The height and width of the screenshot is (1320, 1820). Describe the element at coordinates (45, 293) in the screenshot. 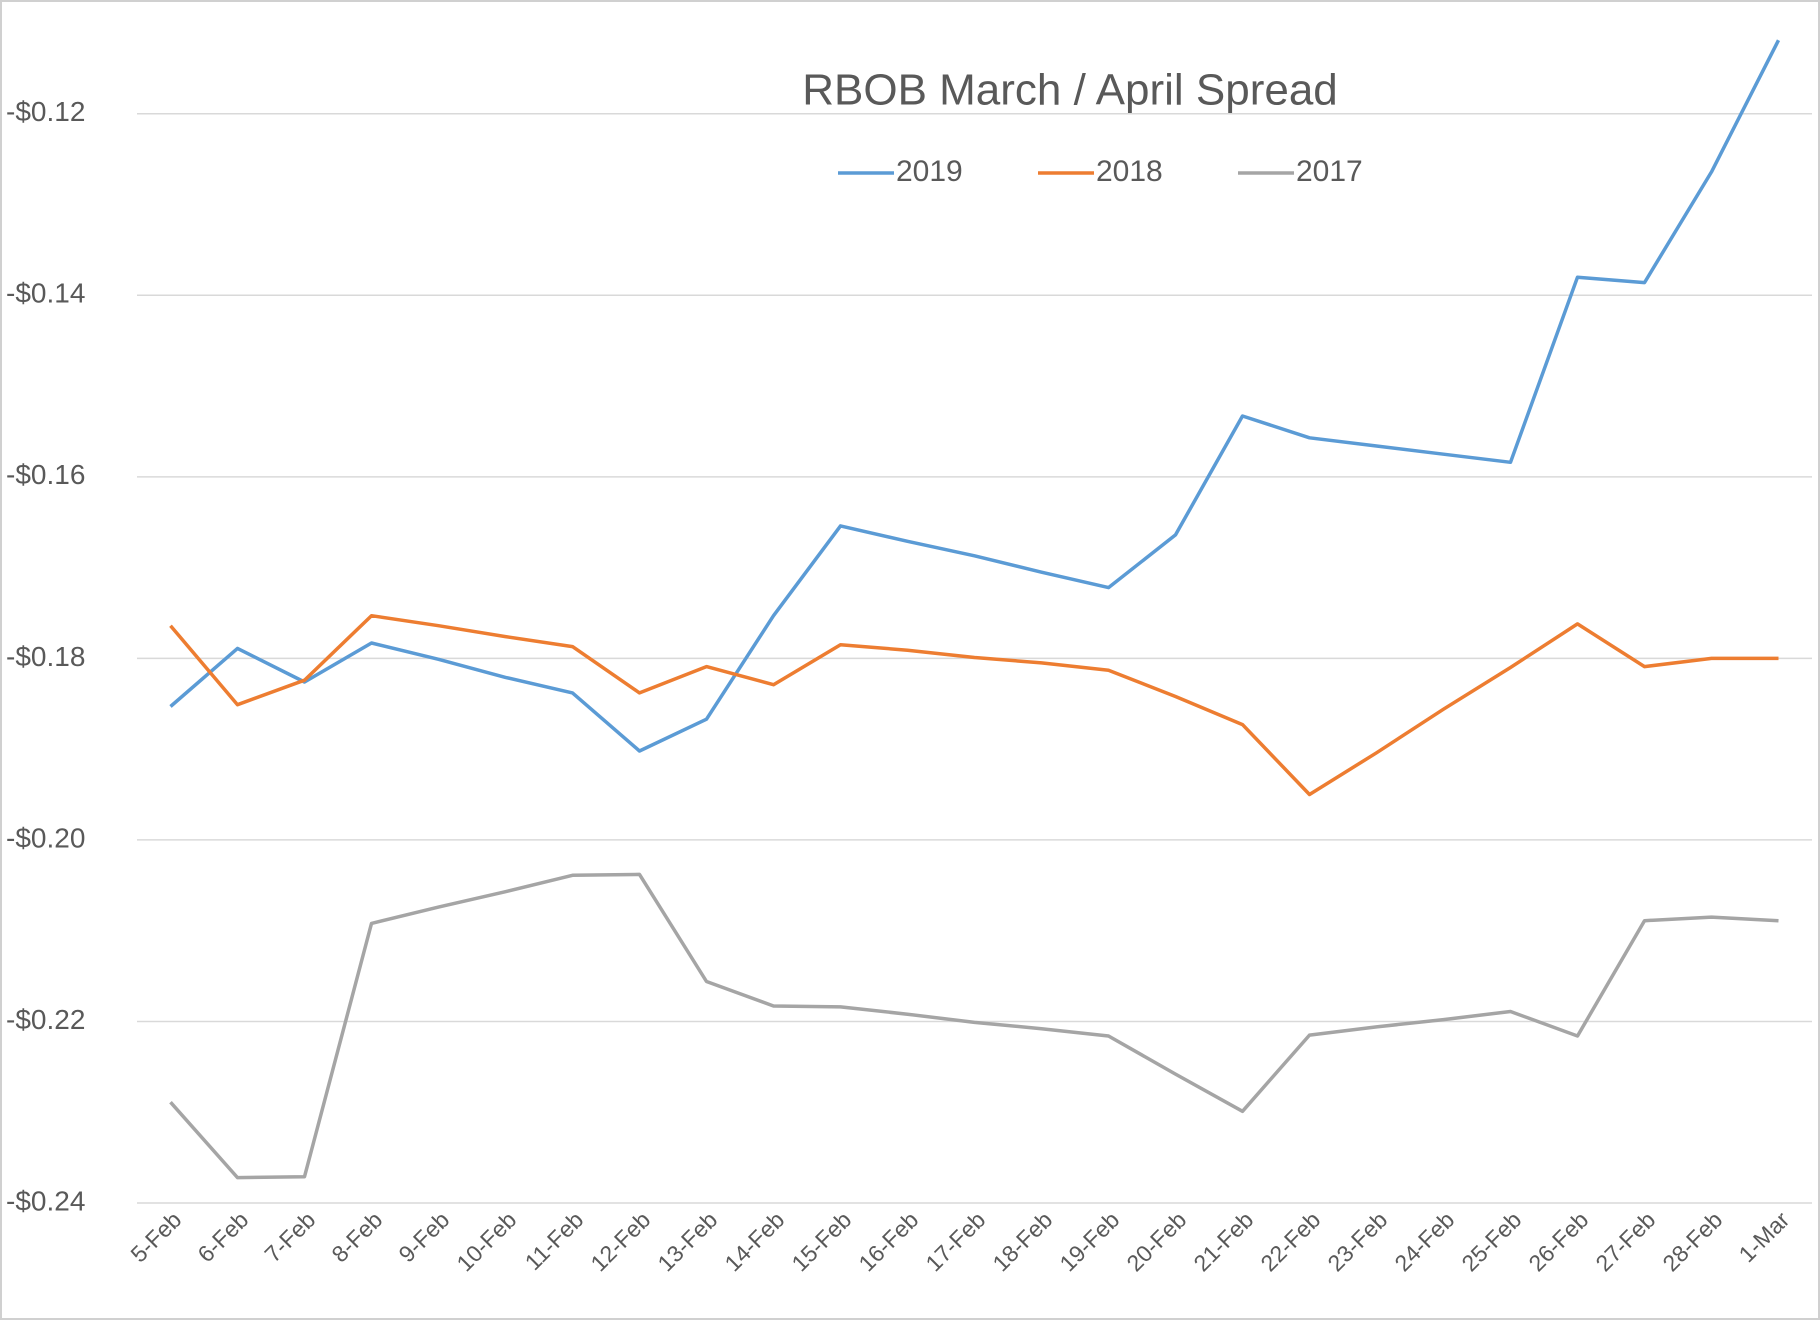

I see `y-tick-label: -$0.14` at that location.